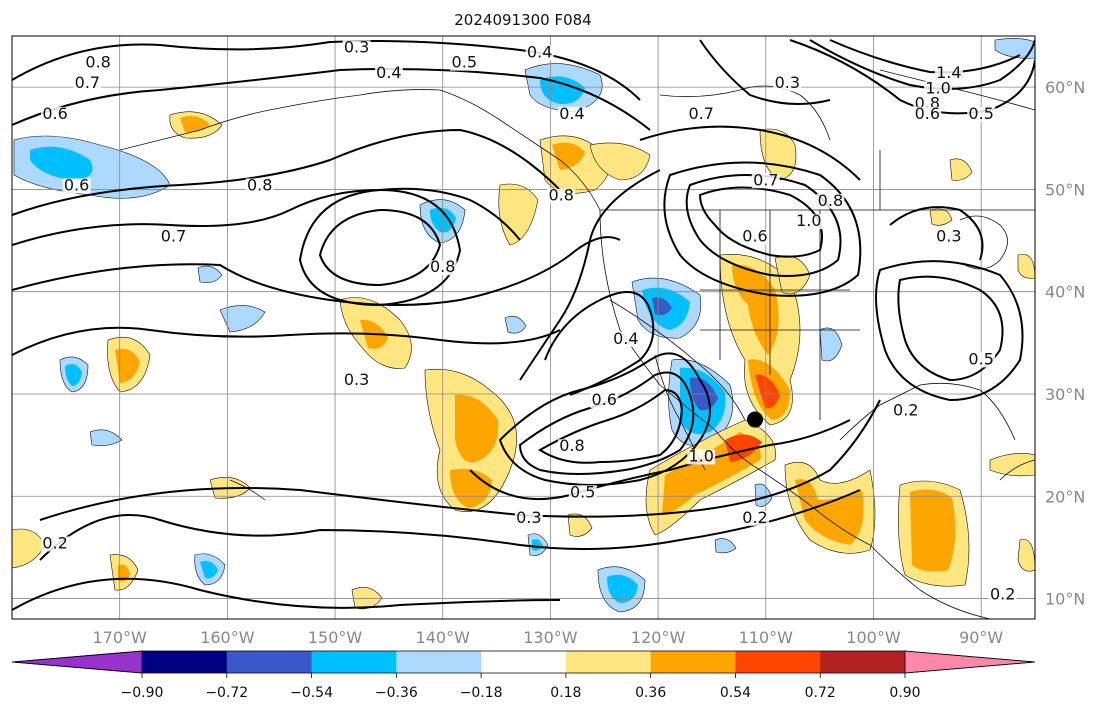 The width and height of the screenshot is (1105, 712). What do you see at coordinates (565, 693) in the screenshot?
I see `colorbar-tick-label: 0.18` at bounding box center [565, 693].